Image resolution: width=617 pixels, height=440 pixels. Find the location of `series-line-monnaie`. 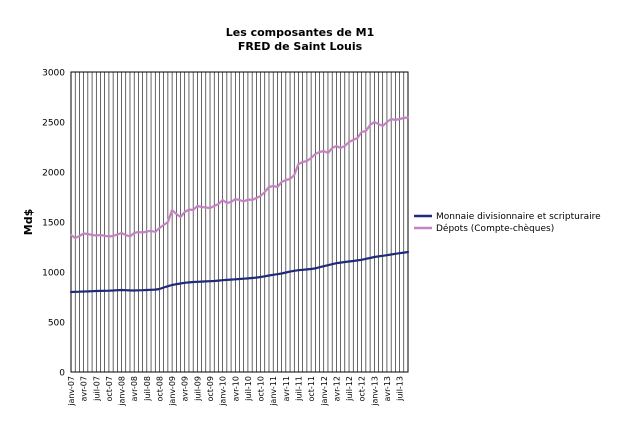

series-line-monnaie is located at coordinates (239, 272).